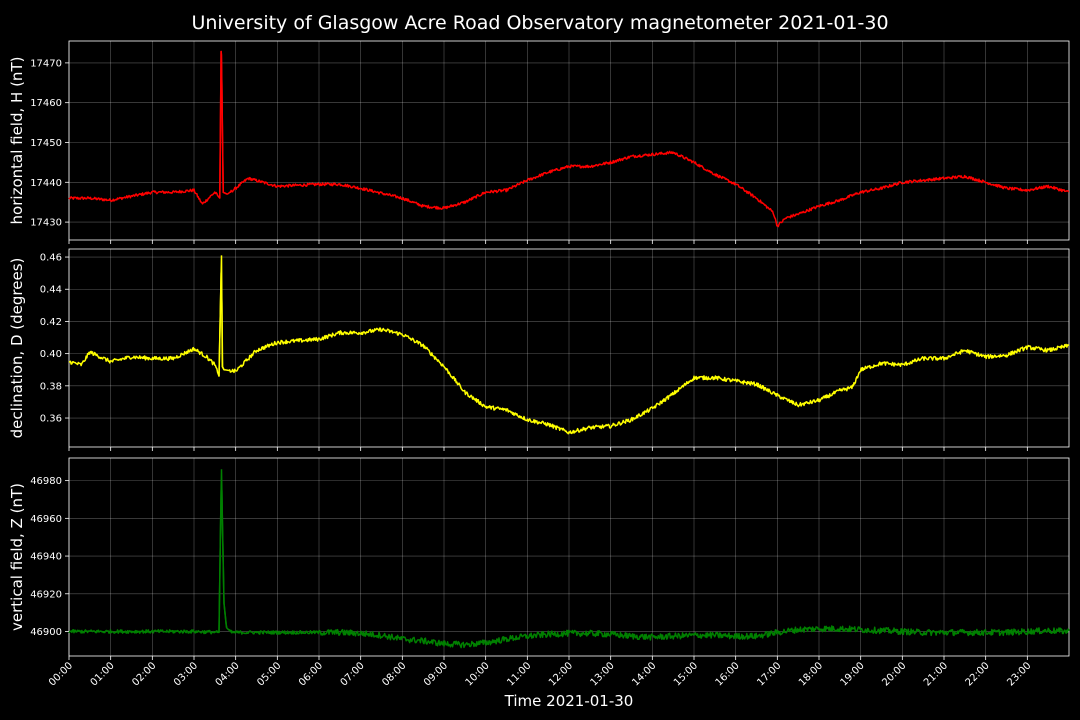 Image resolution: width=1080 pixels, height=720 pixels. I want to click on x-tick-label: 21:00, so click(936, 674).